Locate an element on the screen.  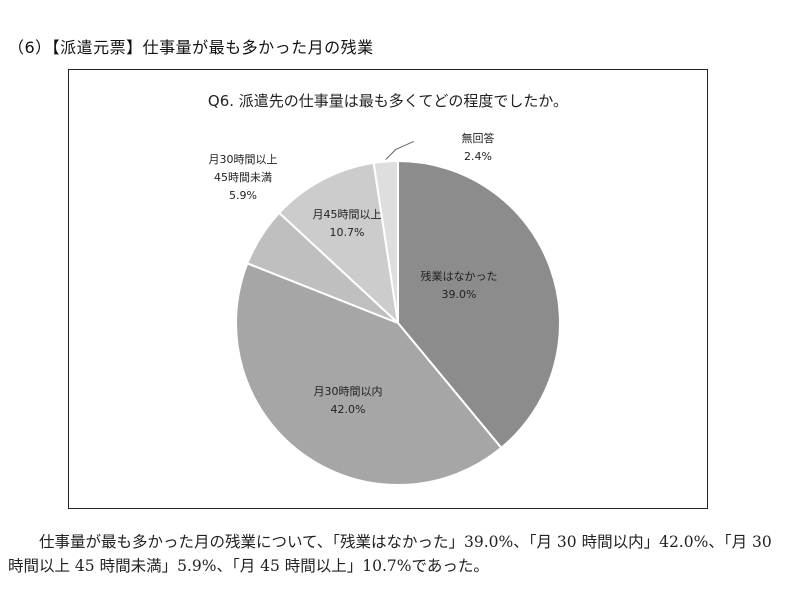
section-title: （6）【派遣元票】仕事量が最も多かった月の残業 is located at coordinates (191, 47).